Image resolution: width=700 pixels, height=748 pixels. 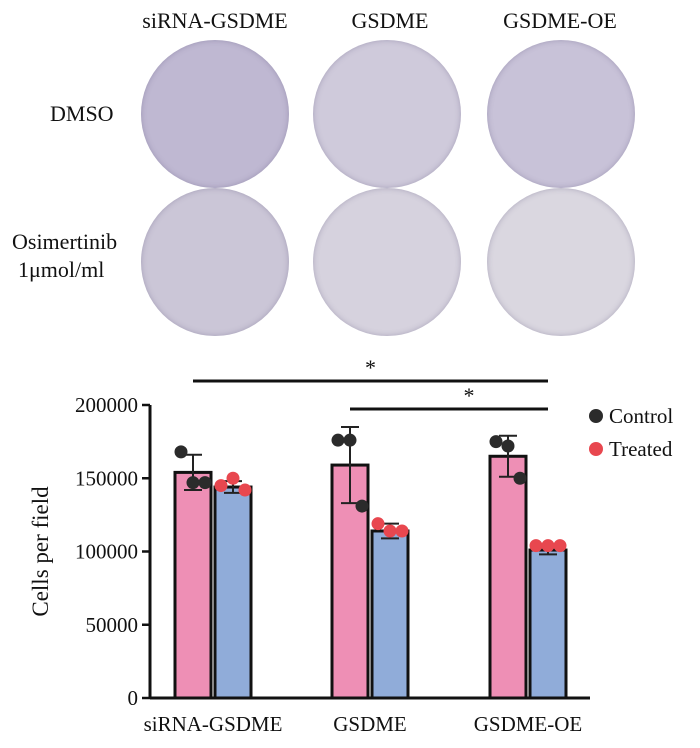 What do you see at coordinates (370, 724) in the screenshot?
I see `x-tick-label: GSDME` at bounding box center [370, 724].